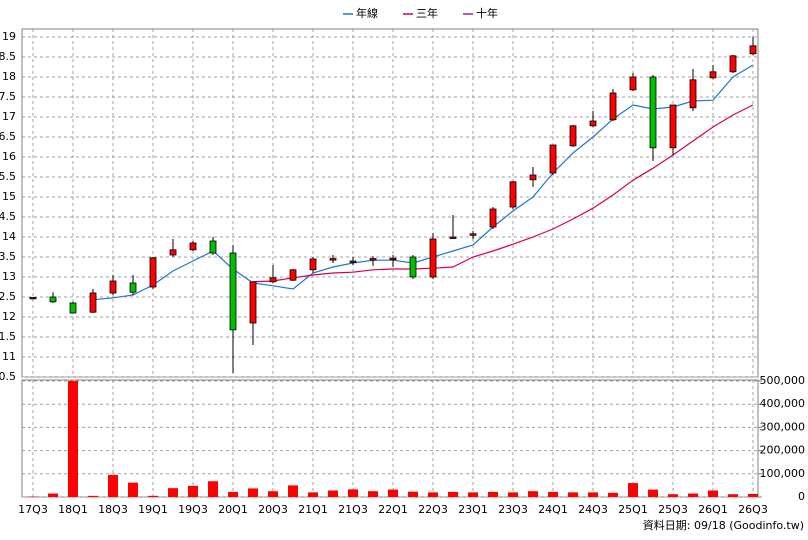 This screenshot has height=540, width=808. Describe the element at coordinates (8, 336) in the screenshot. I see `y-tick-label: 11.5` at that location.